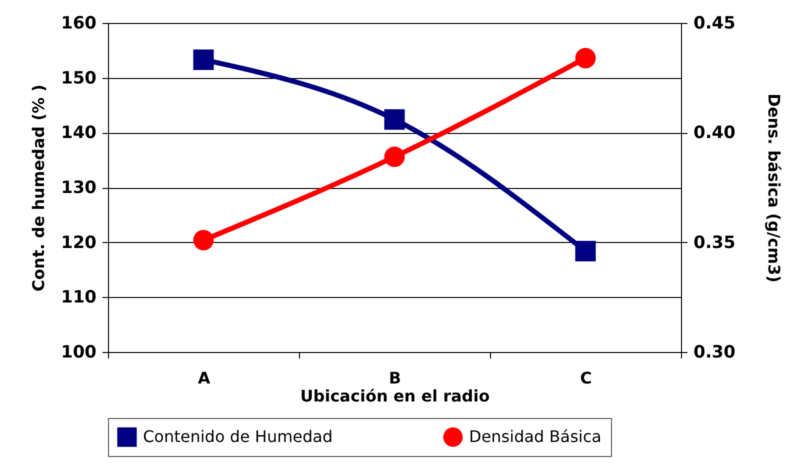 The width and height of the screenshot is (801, 474). I want to click on y2-tick-label: 0.35, so click(715, 242).